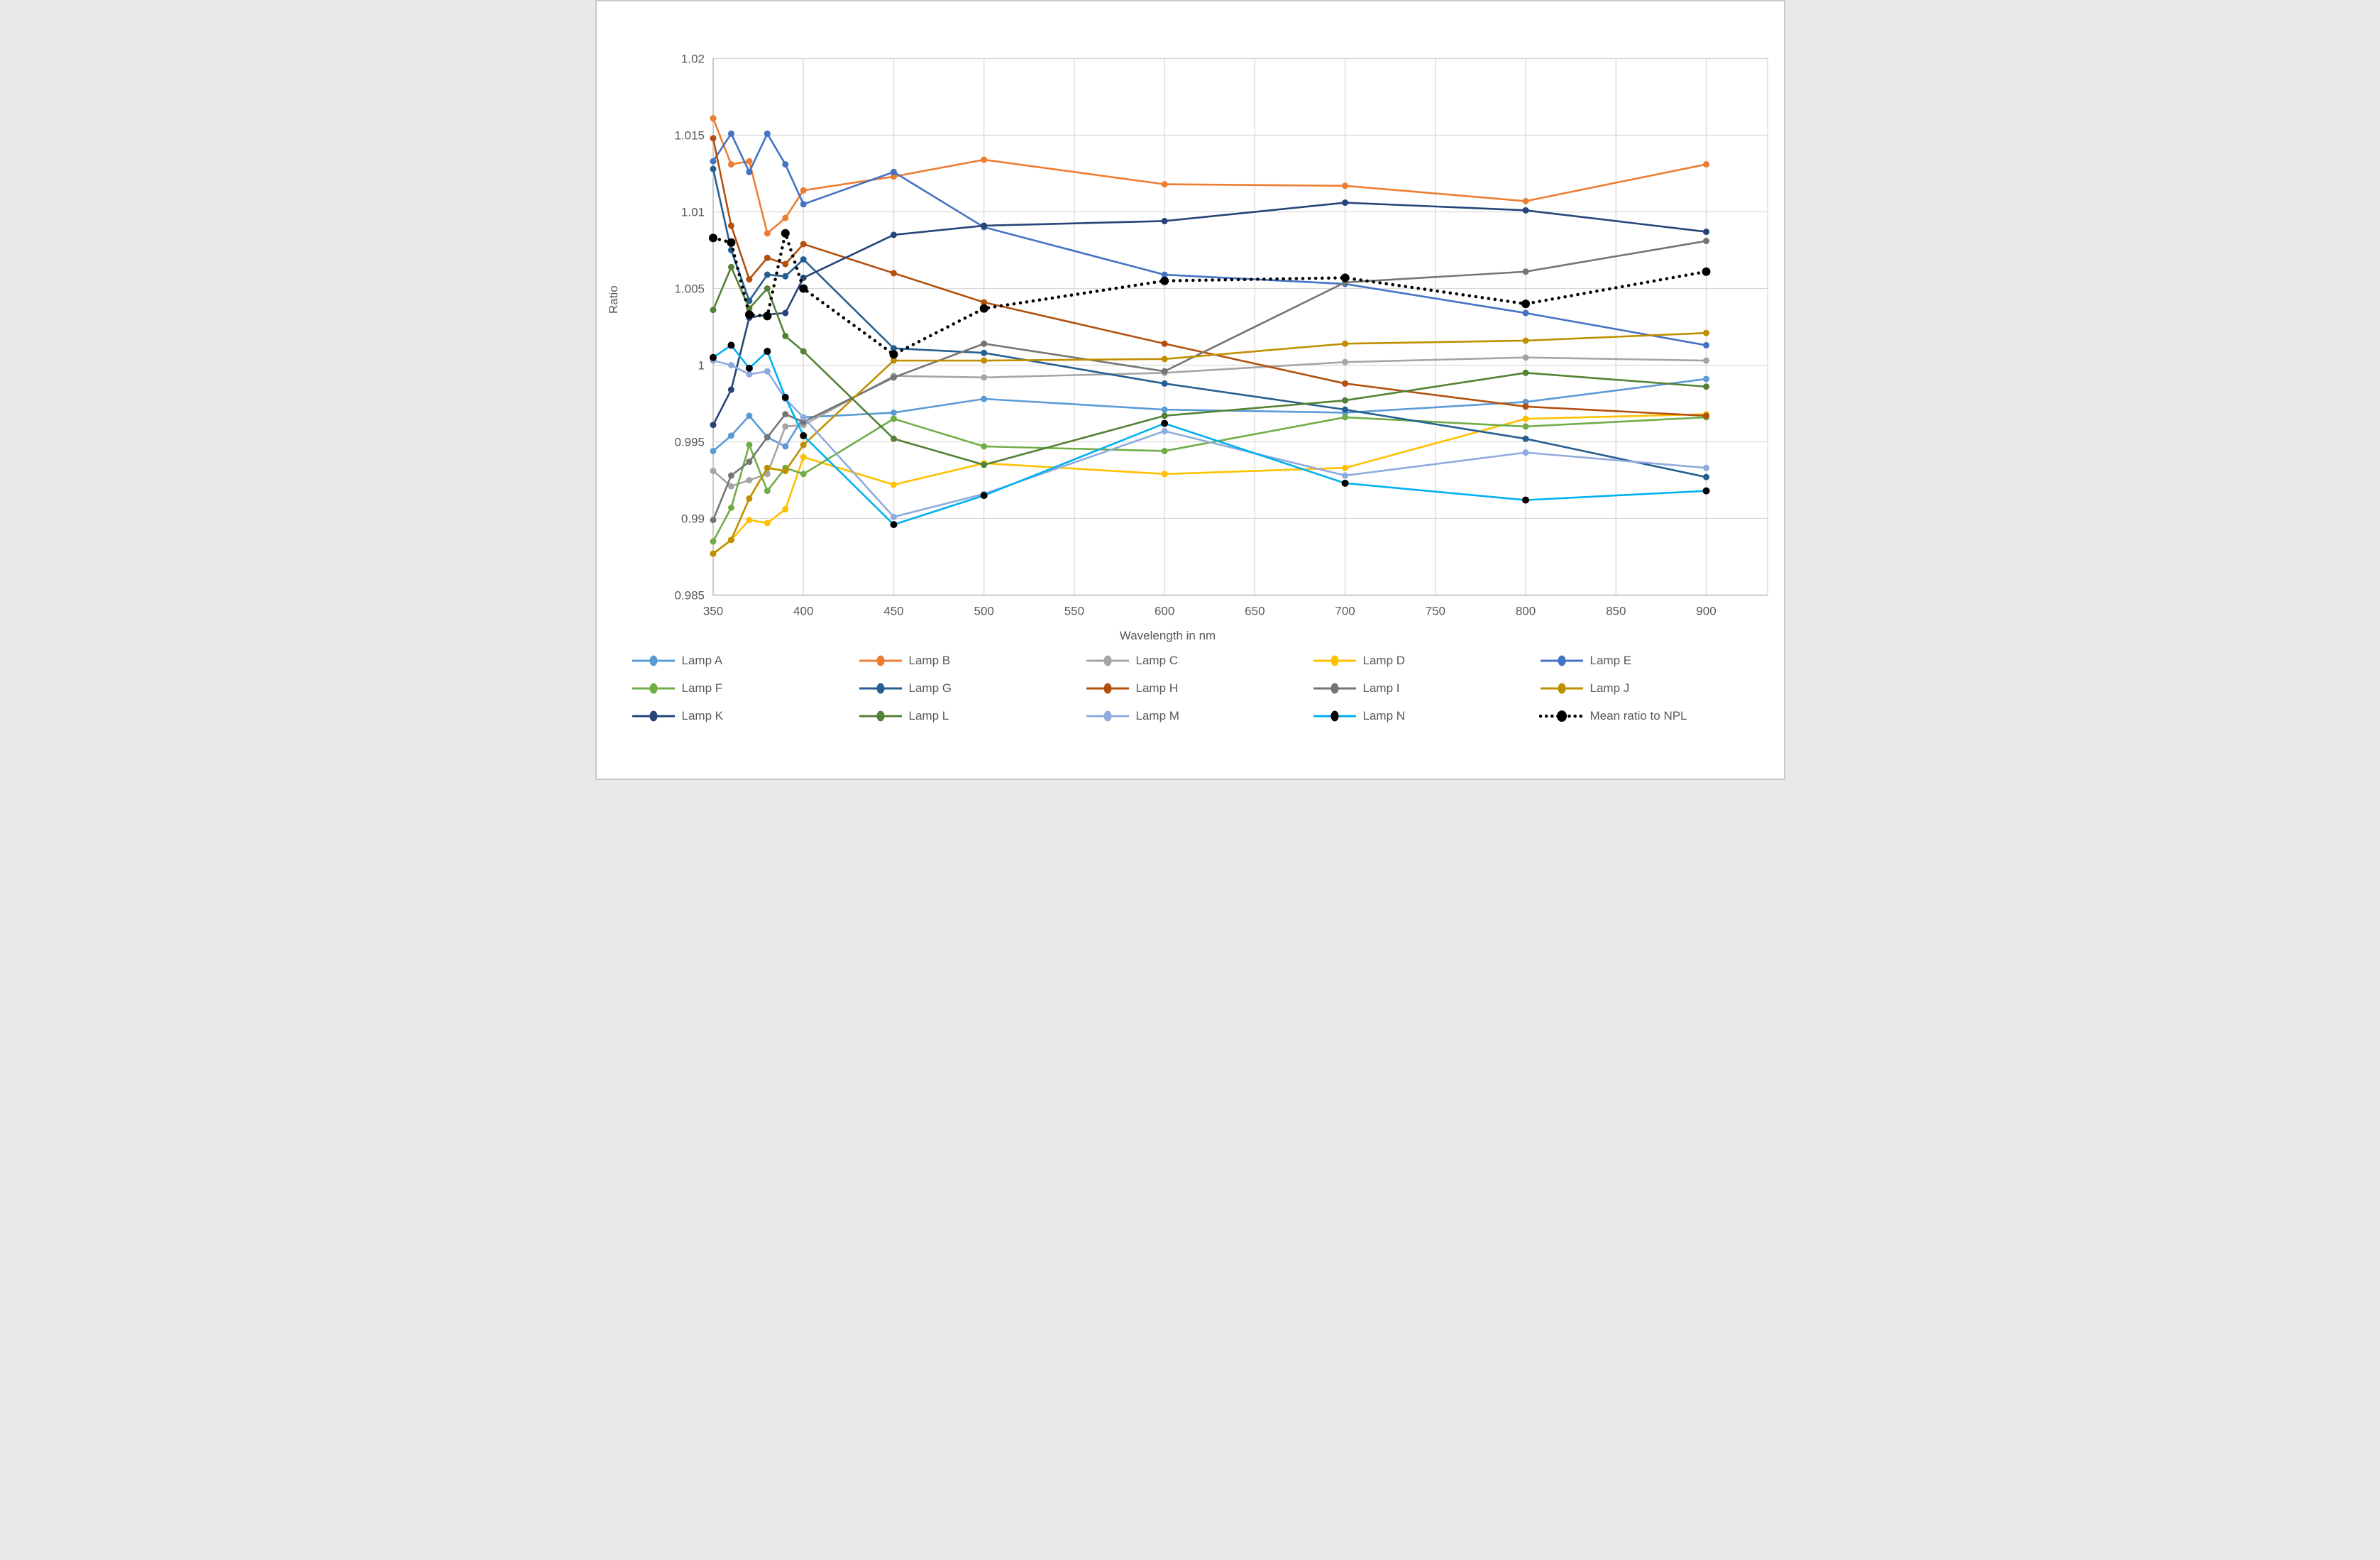 The image size is (2380, 1560). I want to click on legend-item-lamp-h: Lamp H, so click(1198, 689).